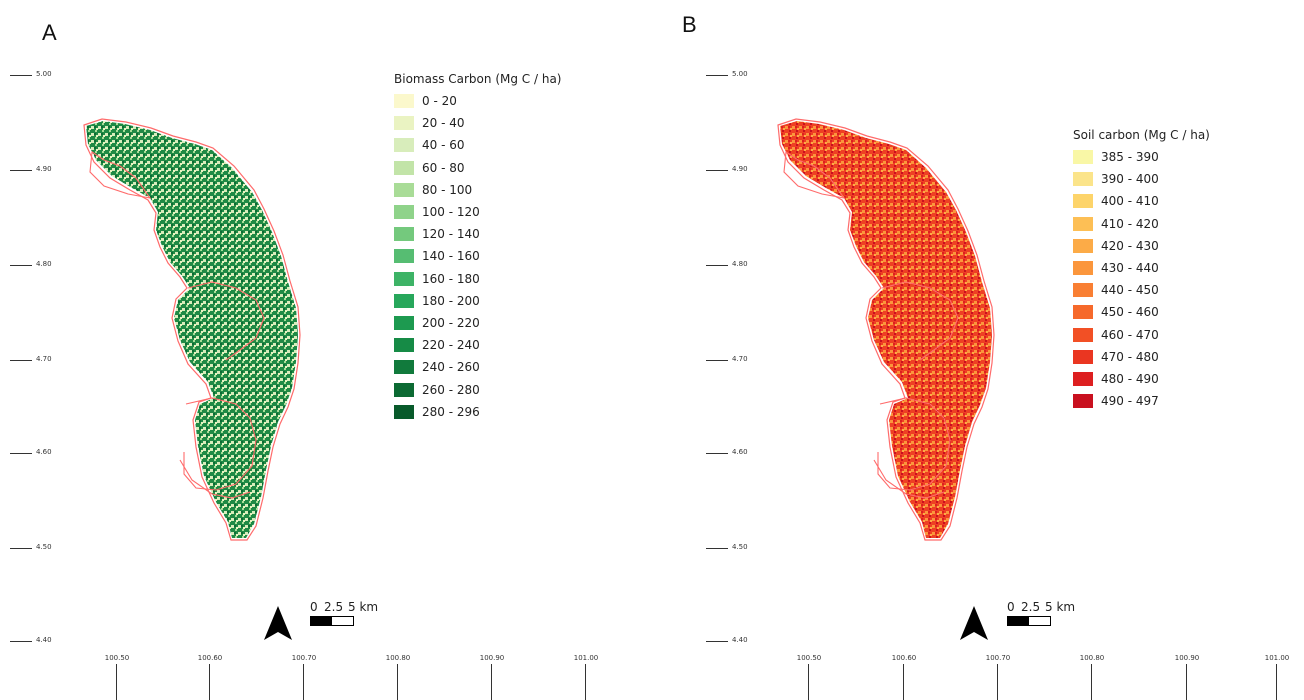  I want to click on legend-item: 80 - 100, so click(477, 190).